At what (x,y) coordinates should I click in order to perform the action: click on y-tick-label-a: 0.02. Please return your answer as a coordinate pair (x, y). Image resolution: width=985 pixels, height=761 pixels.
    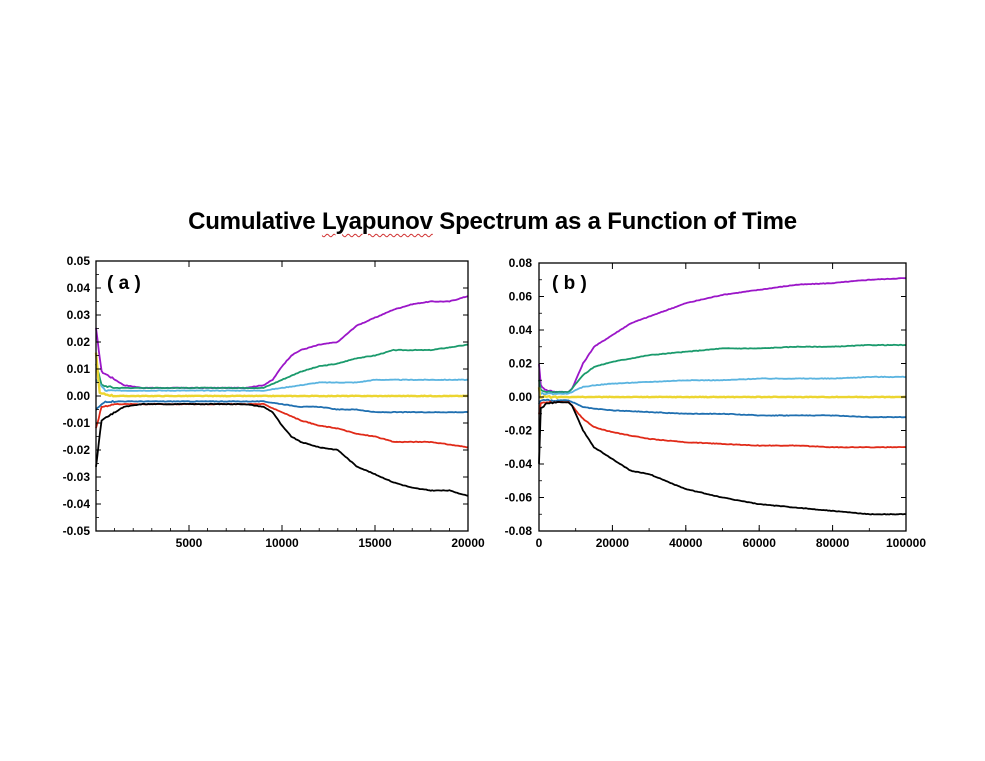
    Looking at the image, I should click on (79, 342).